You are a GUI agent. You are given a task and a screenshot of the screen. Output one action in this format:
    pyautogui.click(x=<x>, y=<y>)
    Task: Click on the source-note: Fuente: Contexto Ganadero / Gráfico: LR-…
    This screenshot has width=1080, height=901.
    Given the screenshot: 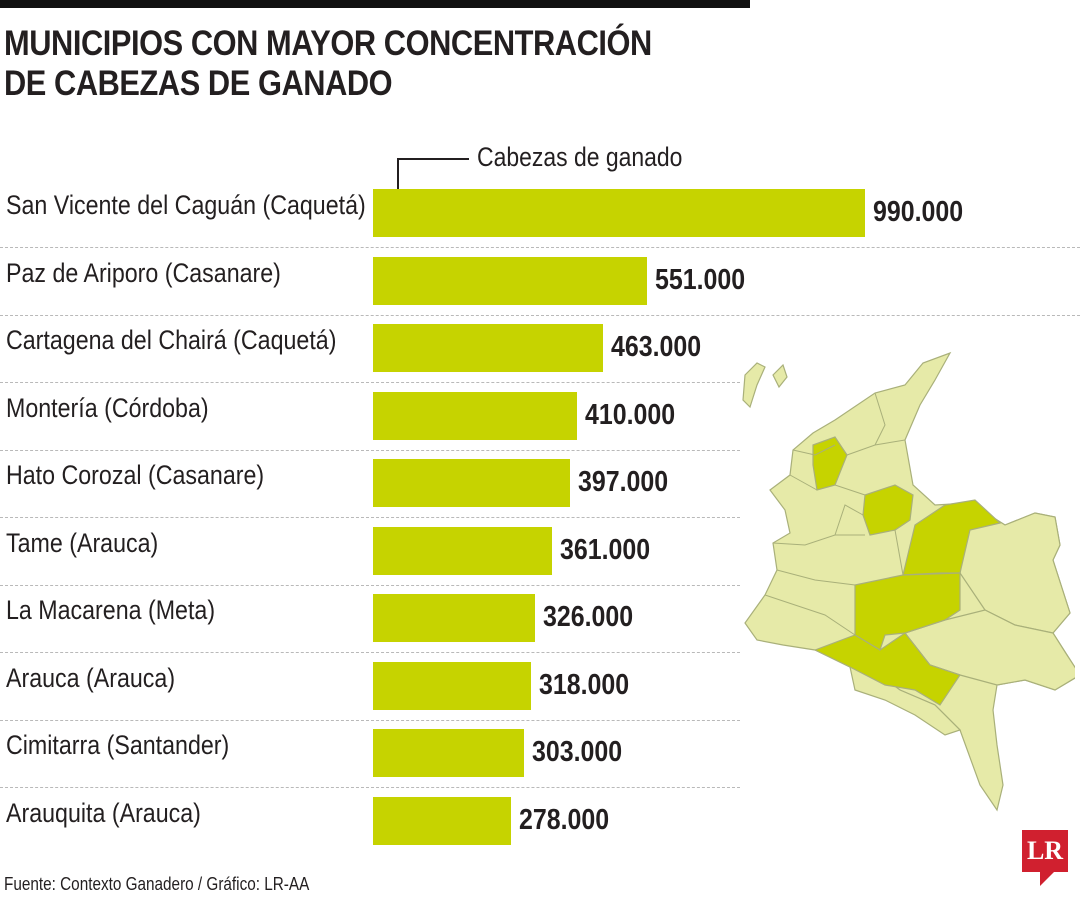 What is the action you would take?
    pyautogui.click(x=157, y=884)
    